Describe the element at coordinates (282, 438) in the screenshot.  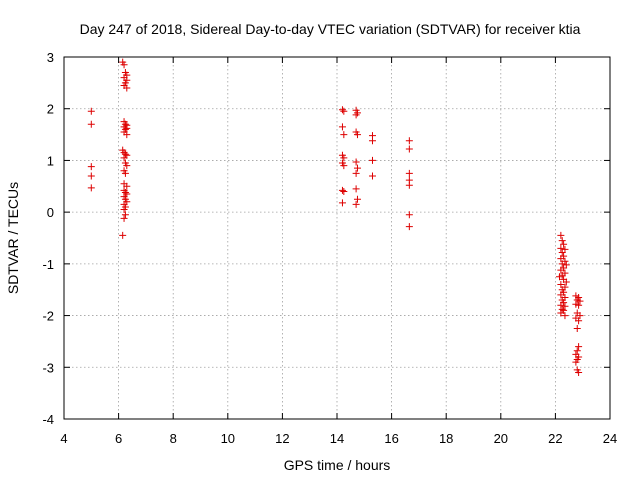
I see `x-tick-label: 12` at that location.